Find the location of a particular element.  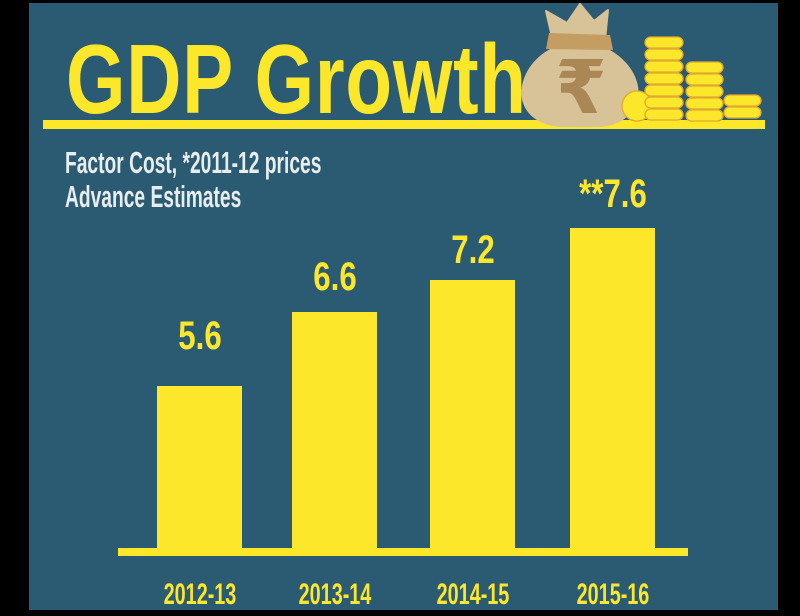

money-bag-body is located at coordinates (580, 87).